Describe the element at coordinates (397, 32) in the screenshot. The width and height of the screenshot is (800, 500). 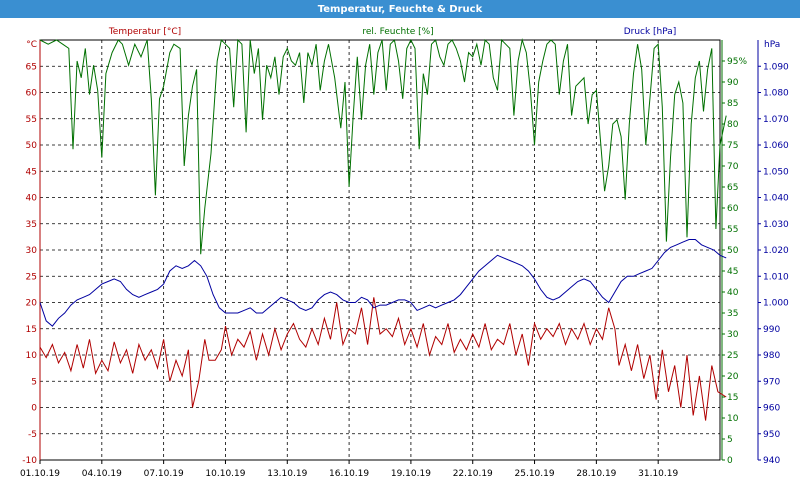
I see `humidity-series-label: rel. Feuchte [%]` at that location.